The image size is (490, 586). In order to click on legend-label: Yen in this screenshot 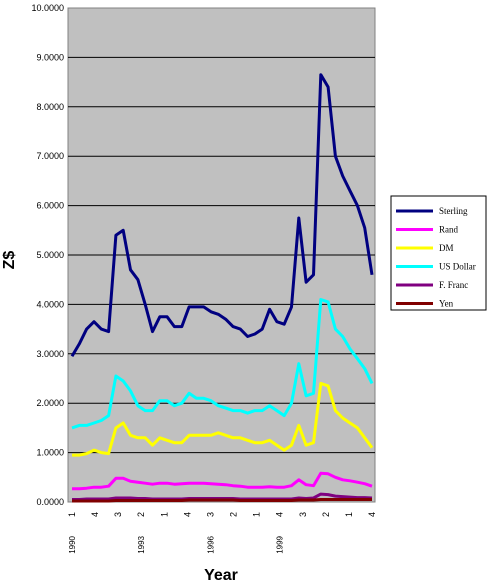, I will do `click(446, 304)`.